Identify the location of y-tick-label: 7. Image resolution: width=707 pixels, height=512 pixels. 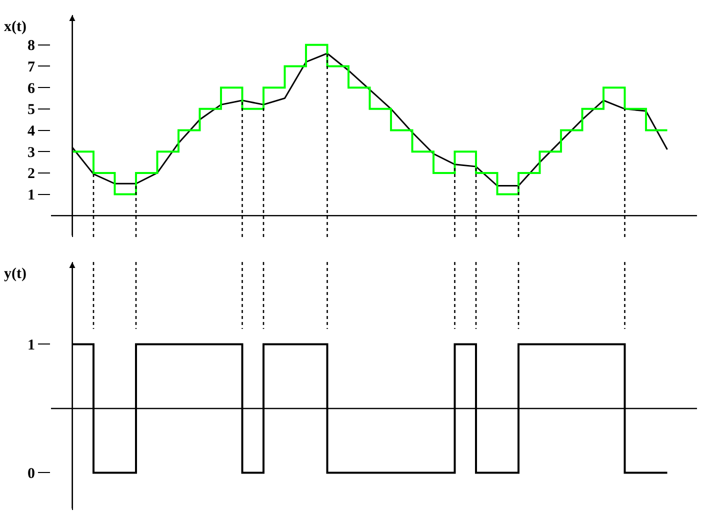
(32, 67).